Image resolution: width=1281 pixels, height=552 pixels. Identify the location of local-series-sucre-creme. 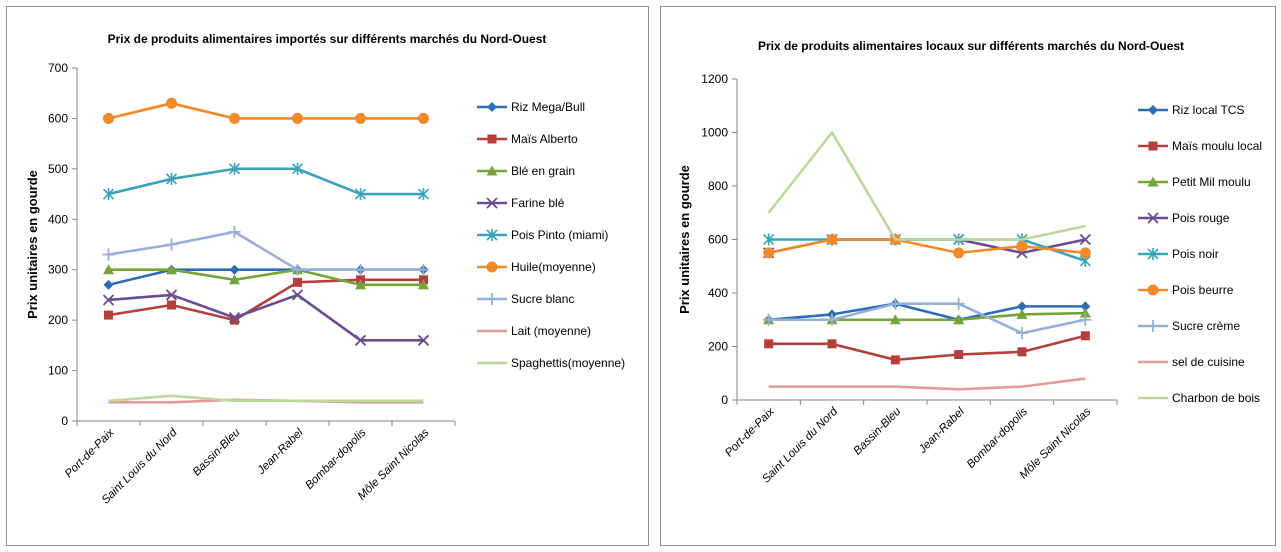
(927, 318).